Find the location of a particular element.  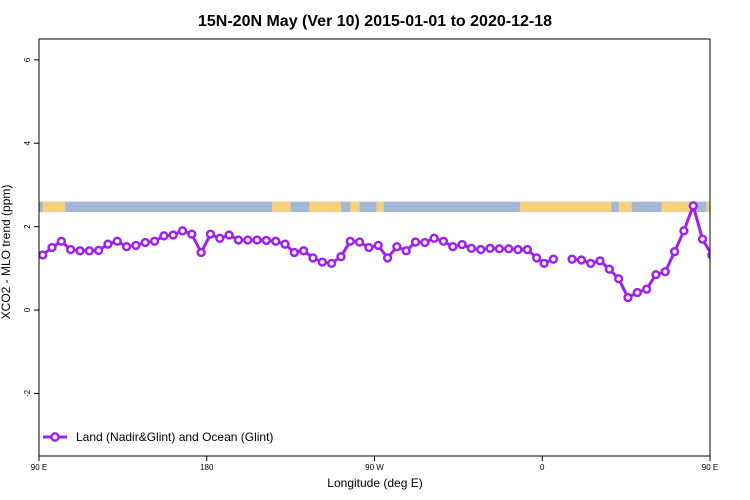

x-axis-label: Longitude (deg E) is located at coordinates (374, 483).